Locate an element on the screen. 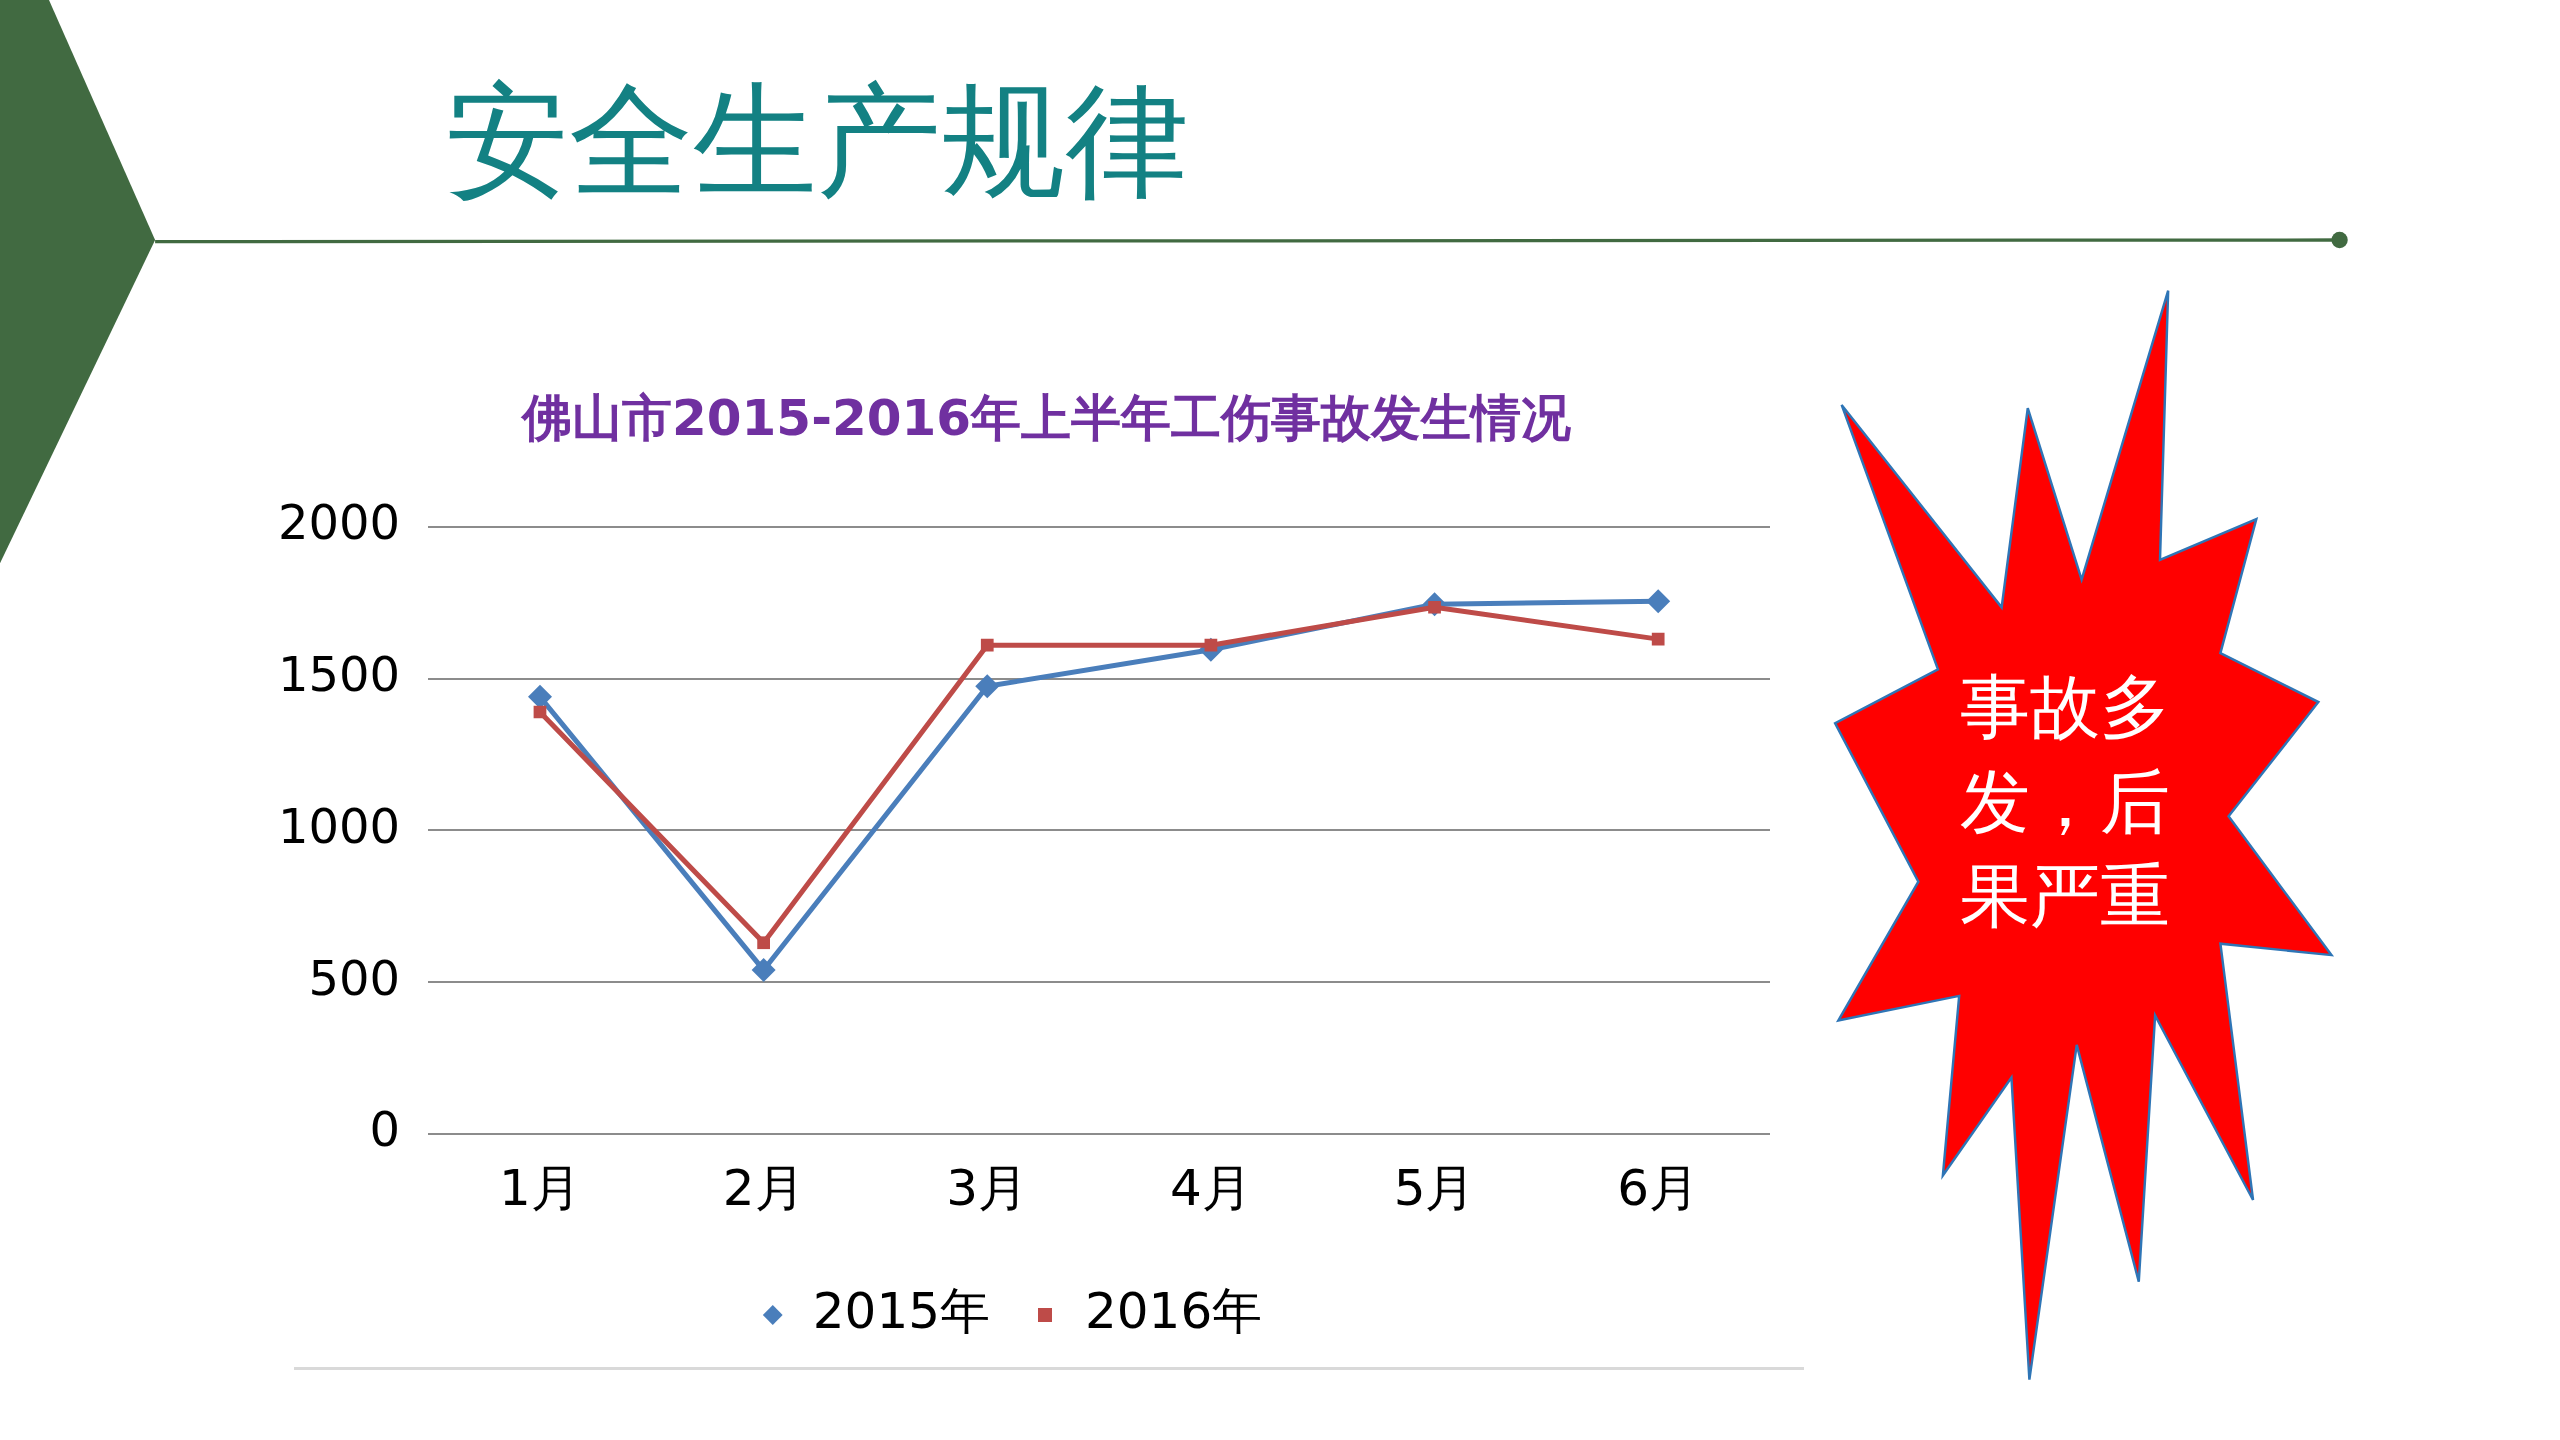 The image size is (2560, 1440). x-tick-label: 3月 is located at coordinates (987, 1187).